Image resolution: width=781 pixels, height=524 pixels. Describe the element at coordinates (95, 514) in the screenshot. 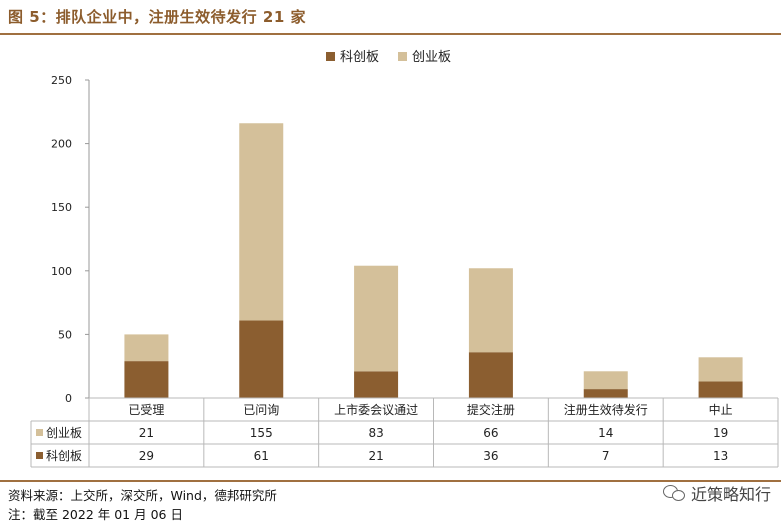

I see `date-note: 注：截至 2022 年 01 月 06 日` at that location.